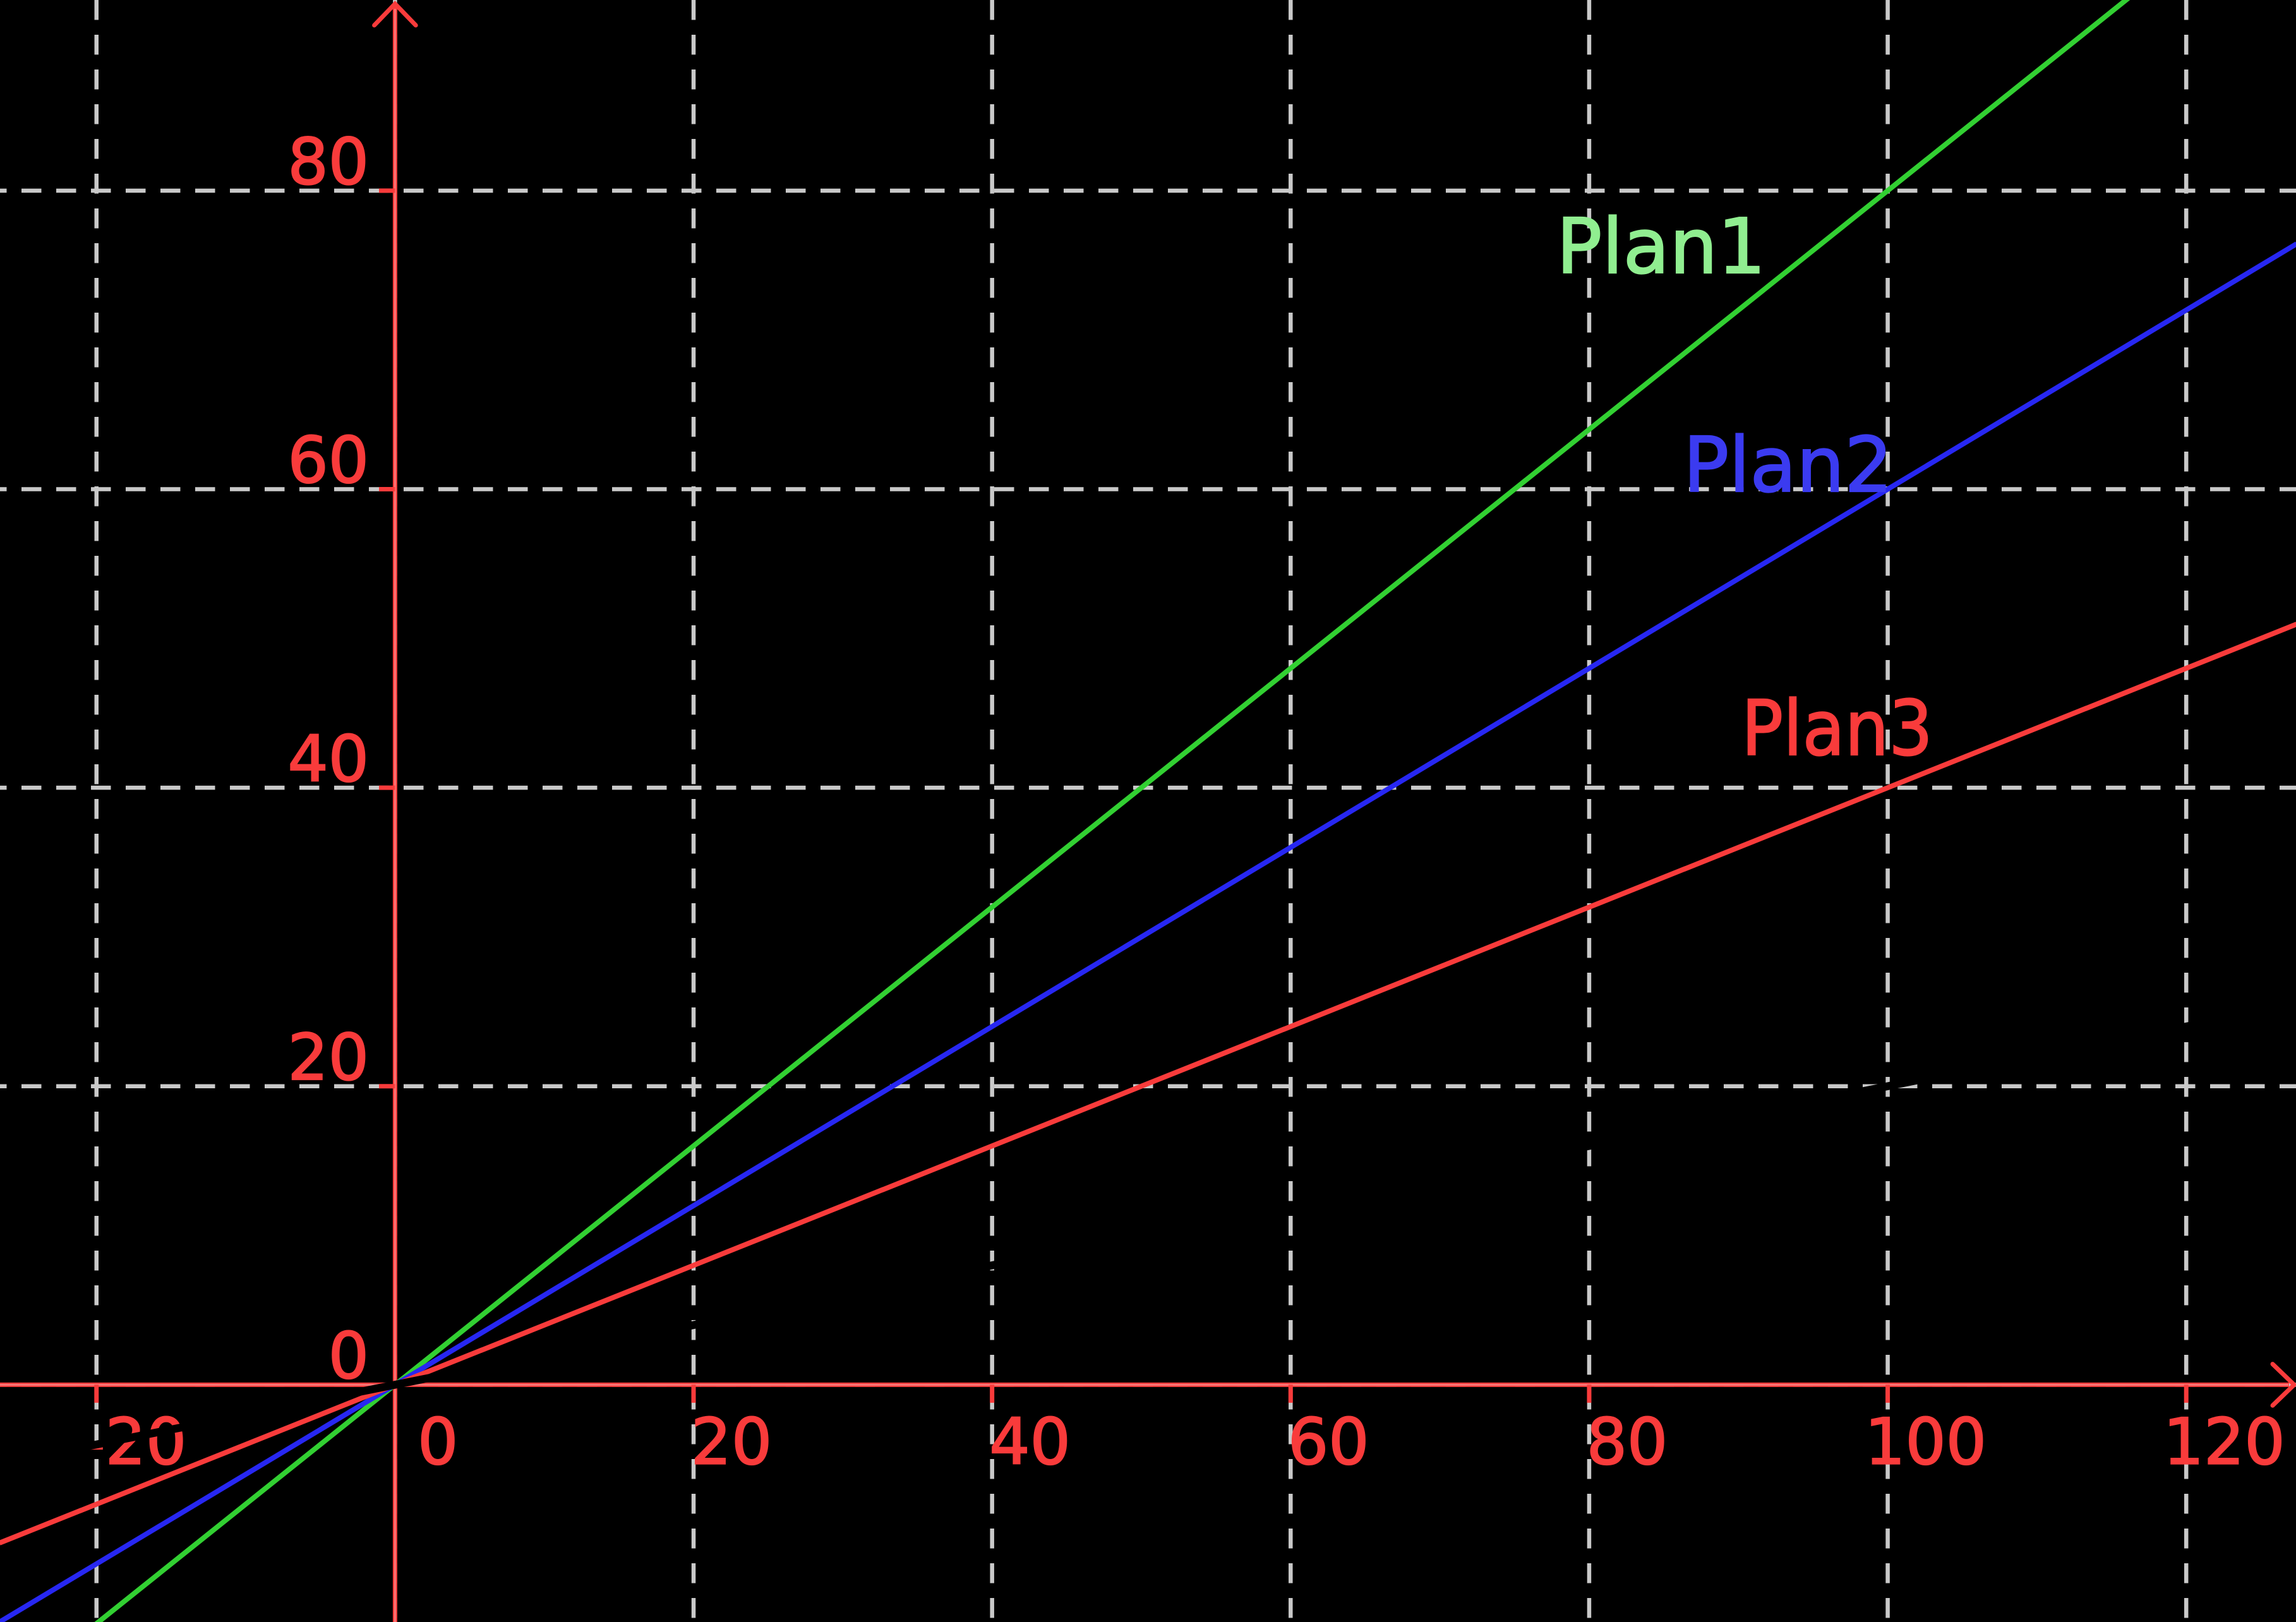 The width and height of the screenshot is (2296, 1622). What do you see at coordinates (731, 1442) in the screenshot?
I see `x-tick-label-20: 20` at bounding box center [731, 1442].